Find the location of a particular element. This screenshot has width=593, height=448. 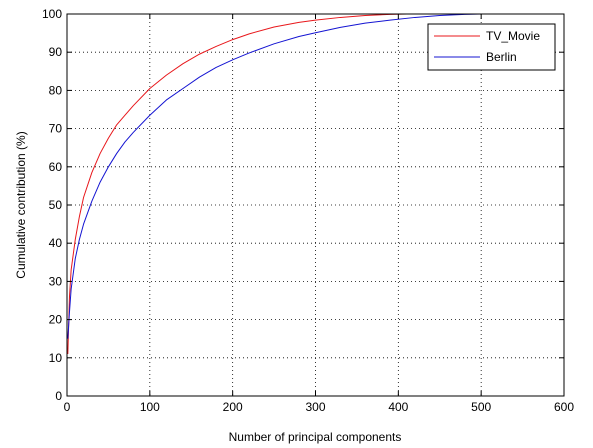

y-tick-label: 20 is located at coordinates (56, 320).